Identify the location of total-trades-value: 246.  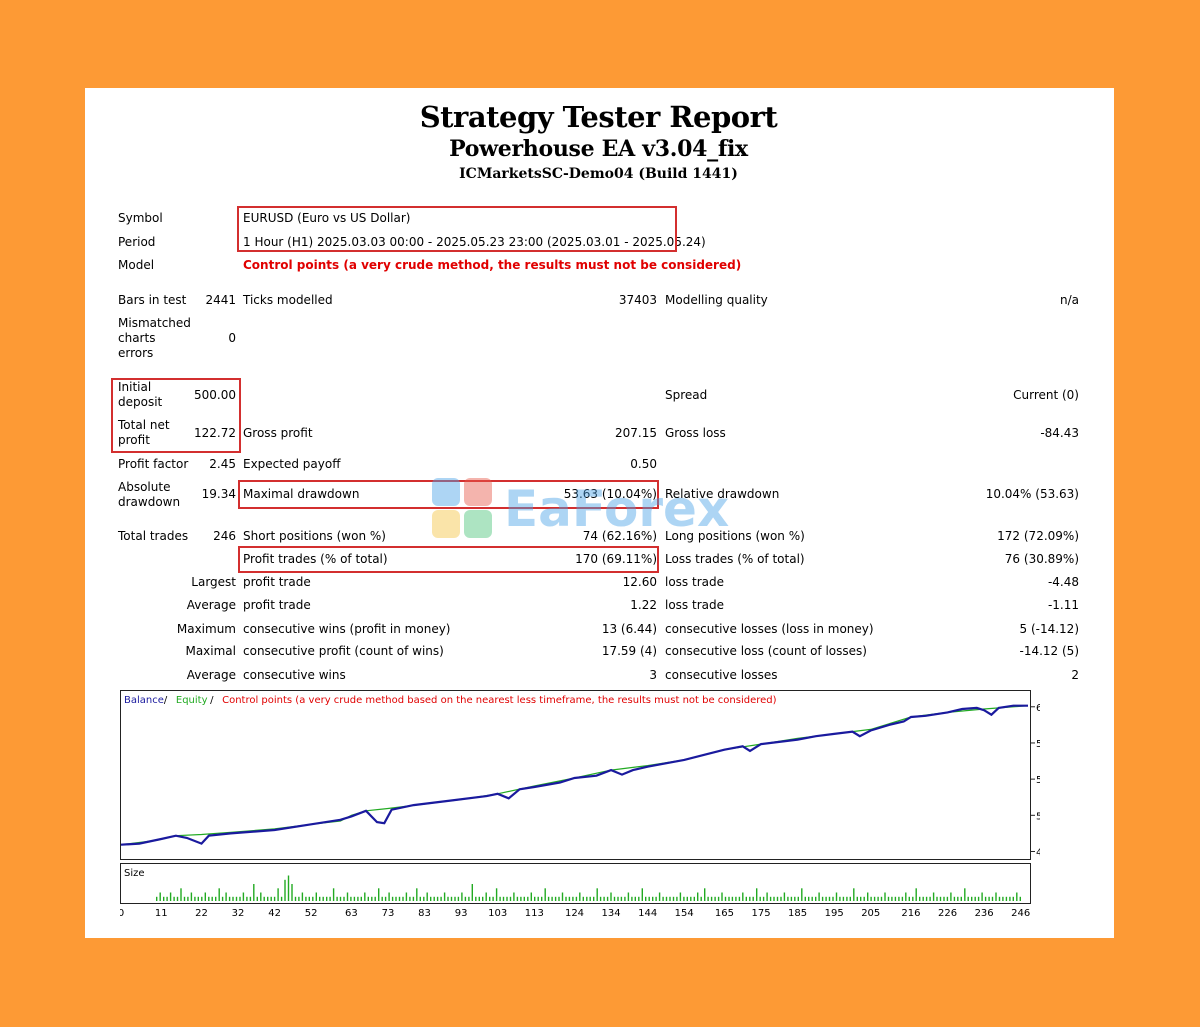
(224, 536).